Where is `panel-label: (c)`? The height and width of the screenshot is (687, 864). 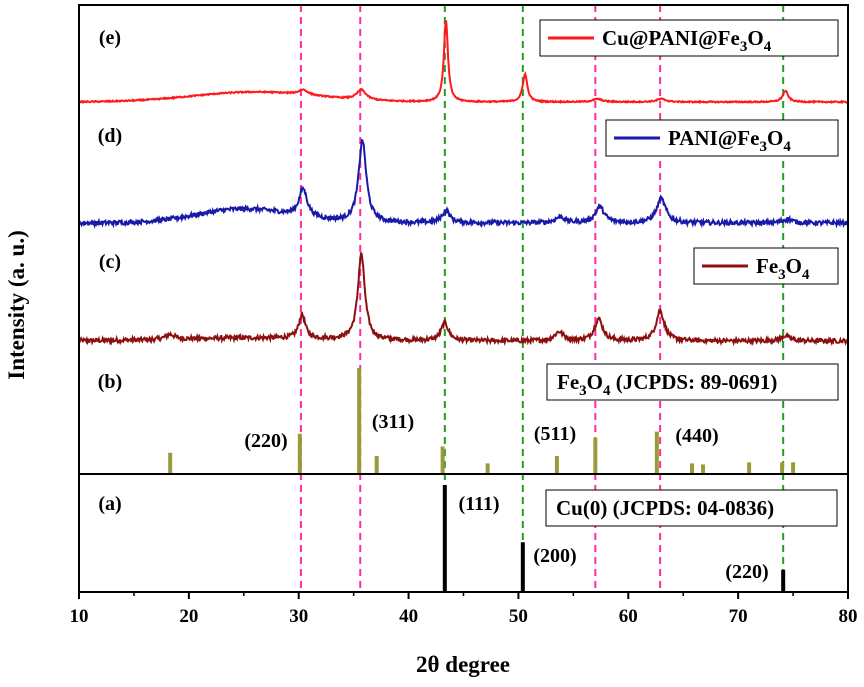 panel-label: (c) is located at coordinates (110, 262).